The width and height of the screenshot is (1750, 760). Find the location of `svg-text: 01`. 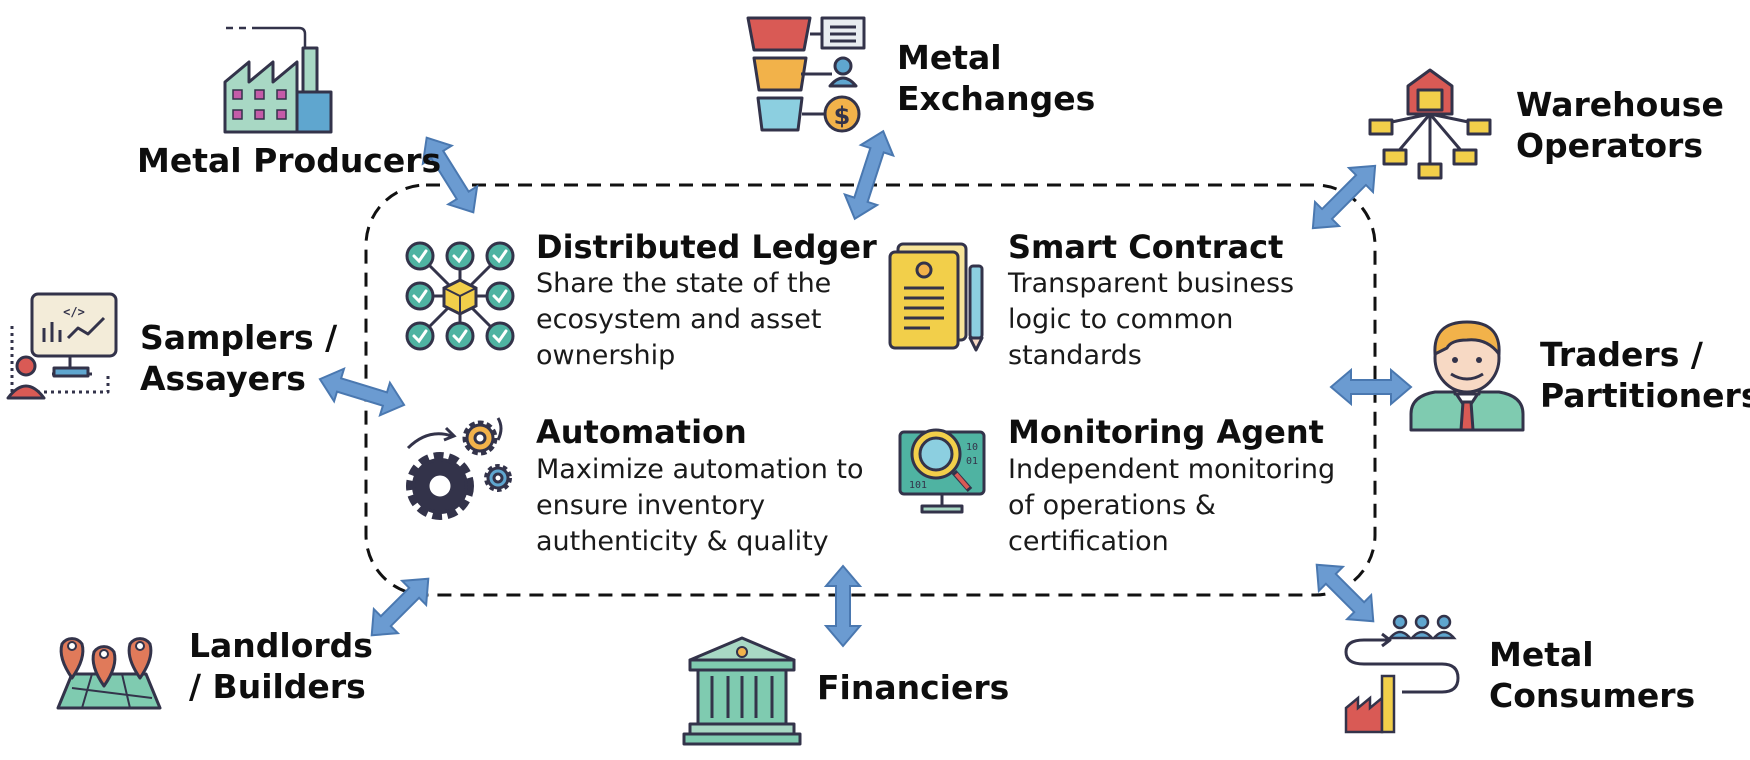

svg-text: 01 is located at coordinates (972, 461).